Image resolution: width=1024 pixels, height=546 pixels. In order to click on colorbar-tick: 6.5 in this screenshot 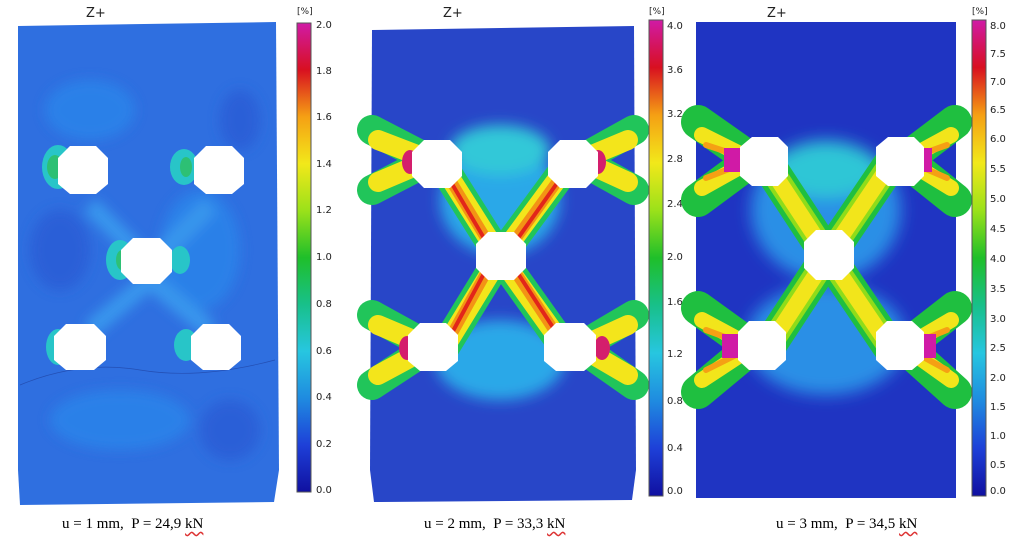, I will do `click(998, 110)`.